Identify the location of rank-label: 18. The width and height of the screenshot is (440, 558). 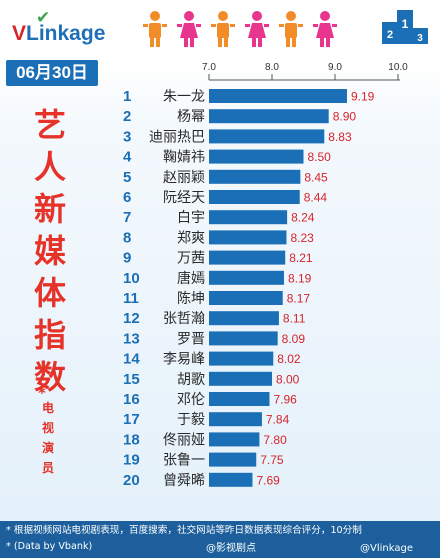
(131, 439).